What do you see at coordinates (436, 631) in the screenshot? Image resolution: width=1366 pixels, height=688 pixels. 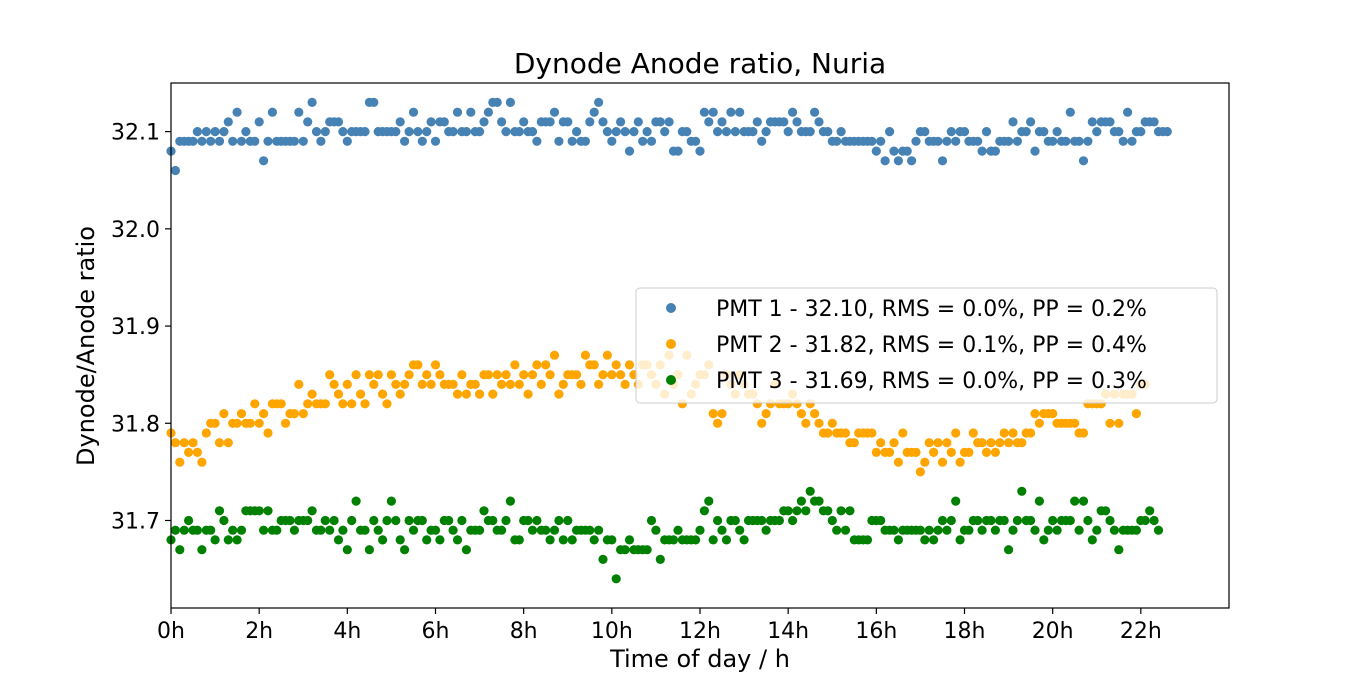 I see `x-tick-label: 6h` at bounding box center [436, 631].